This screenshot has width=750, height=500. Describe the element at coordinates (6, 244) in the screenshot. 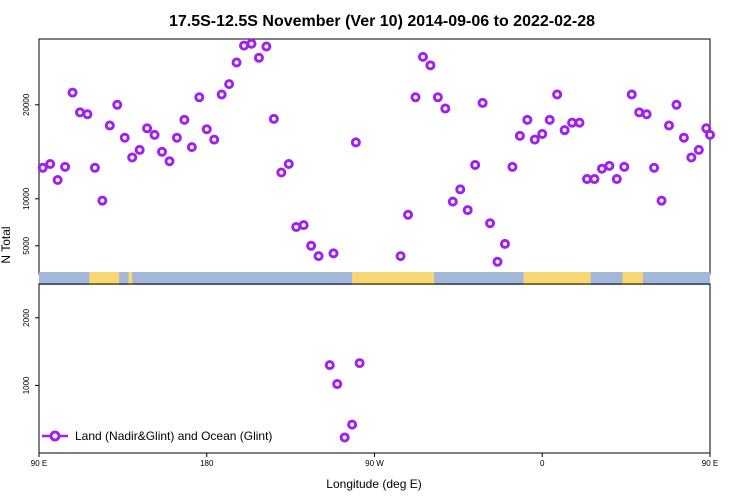

I see `y-axis-label: N Total` at that location.